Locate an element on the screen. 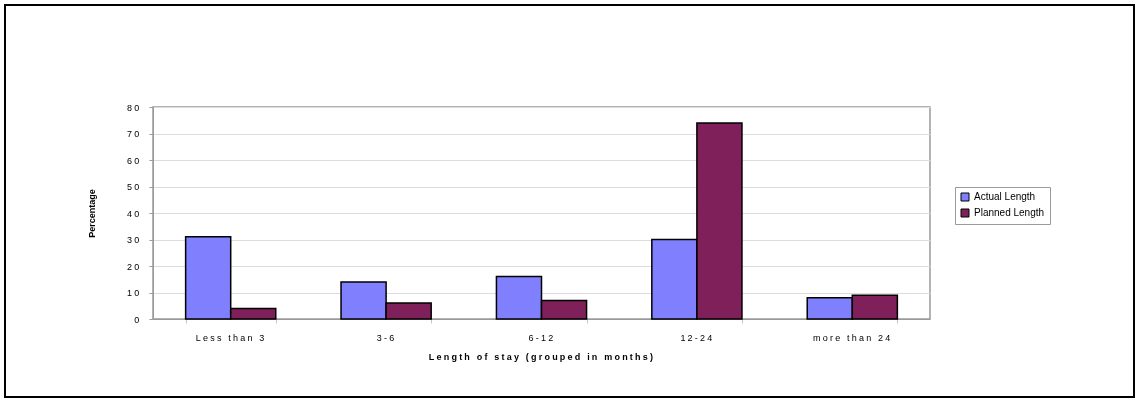 The width and height of the screenshot is (1143, 405). y-tick-label: 60 is located at coordinates (134, 160).